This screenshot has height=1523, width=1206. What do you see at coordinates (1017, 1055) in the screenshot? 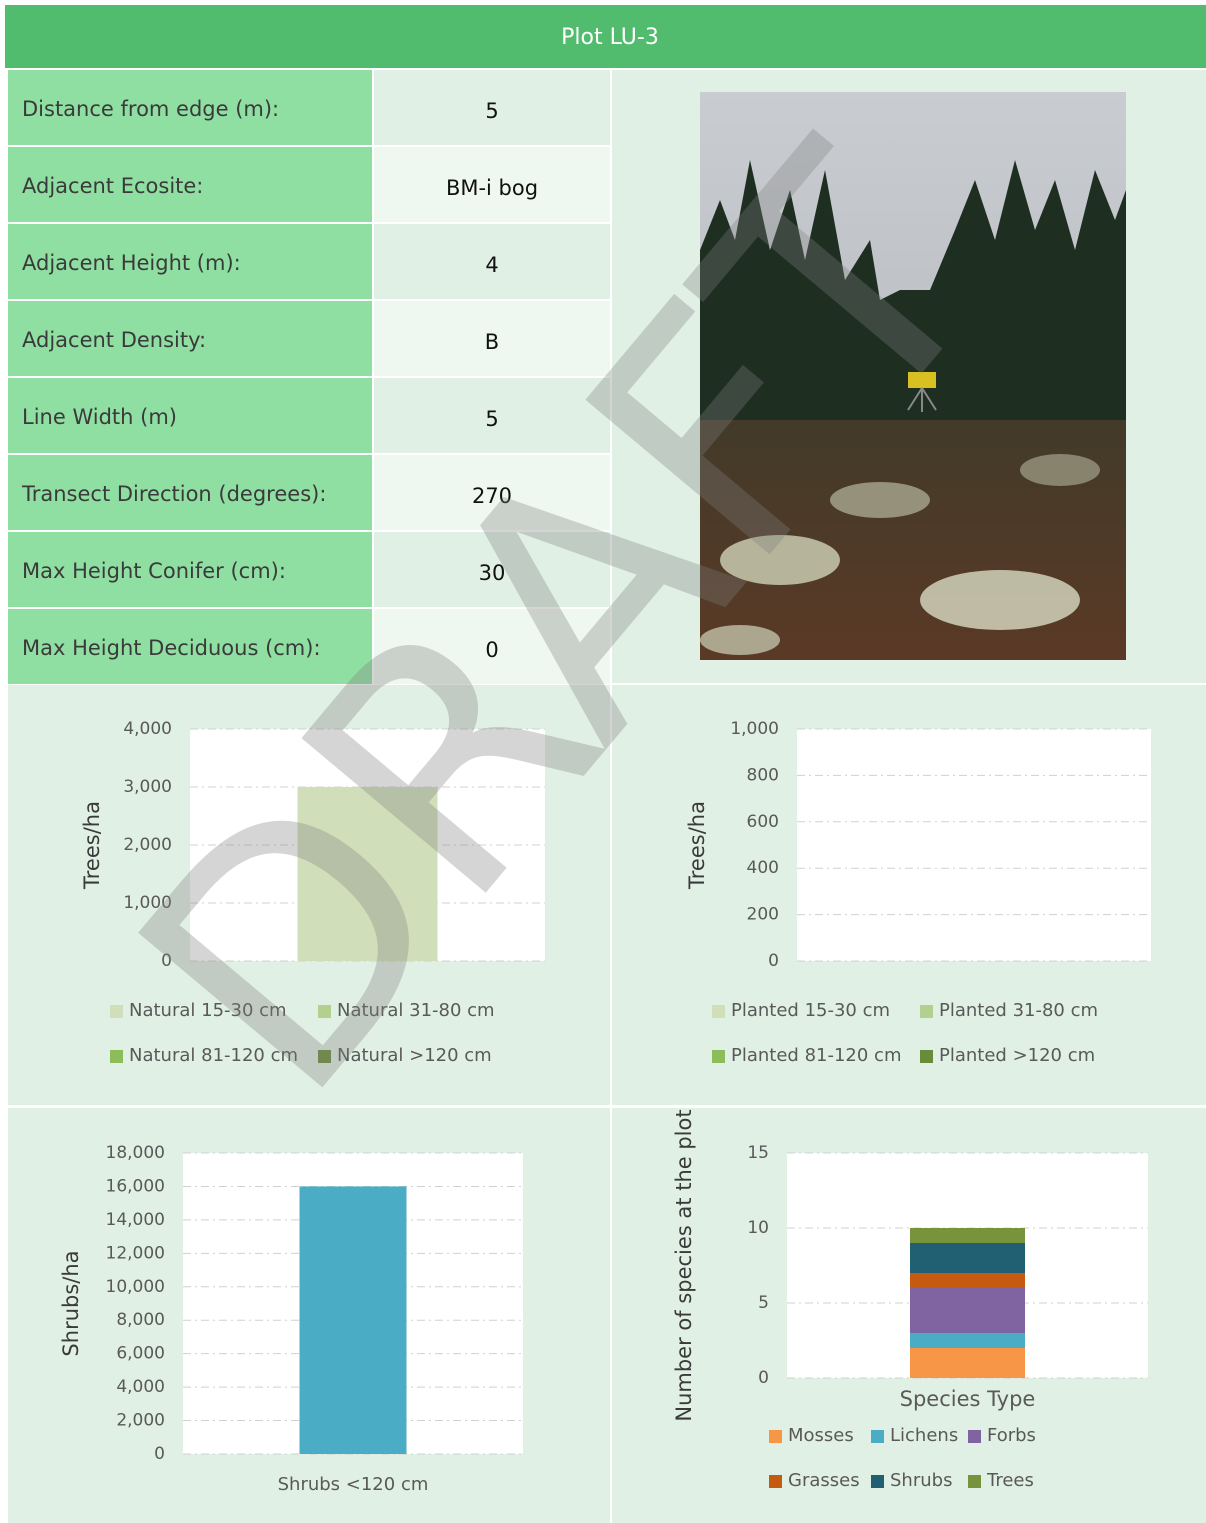
I see `legend-label: Planted >120 cm` at bounding box center [1017, 1055].